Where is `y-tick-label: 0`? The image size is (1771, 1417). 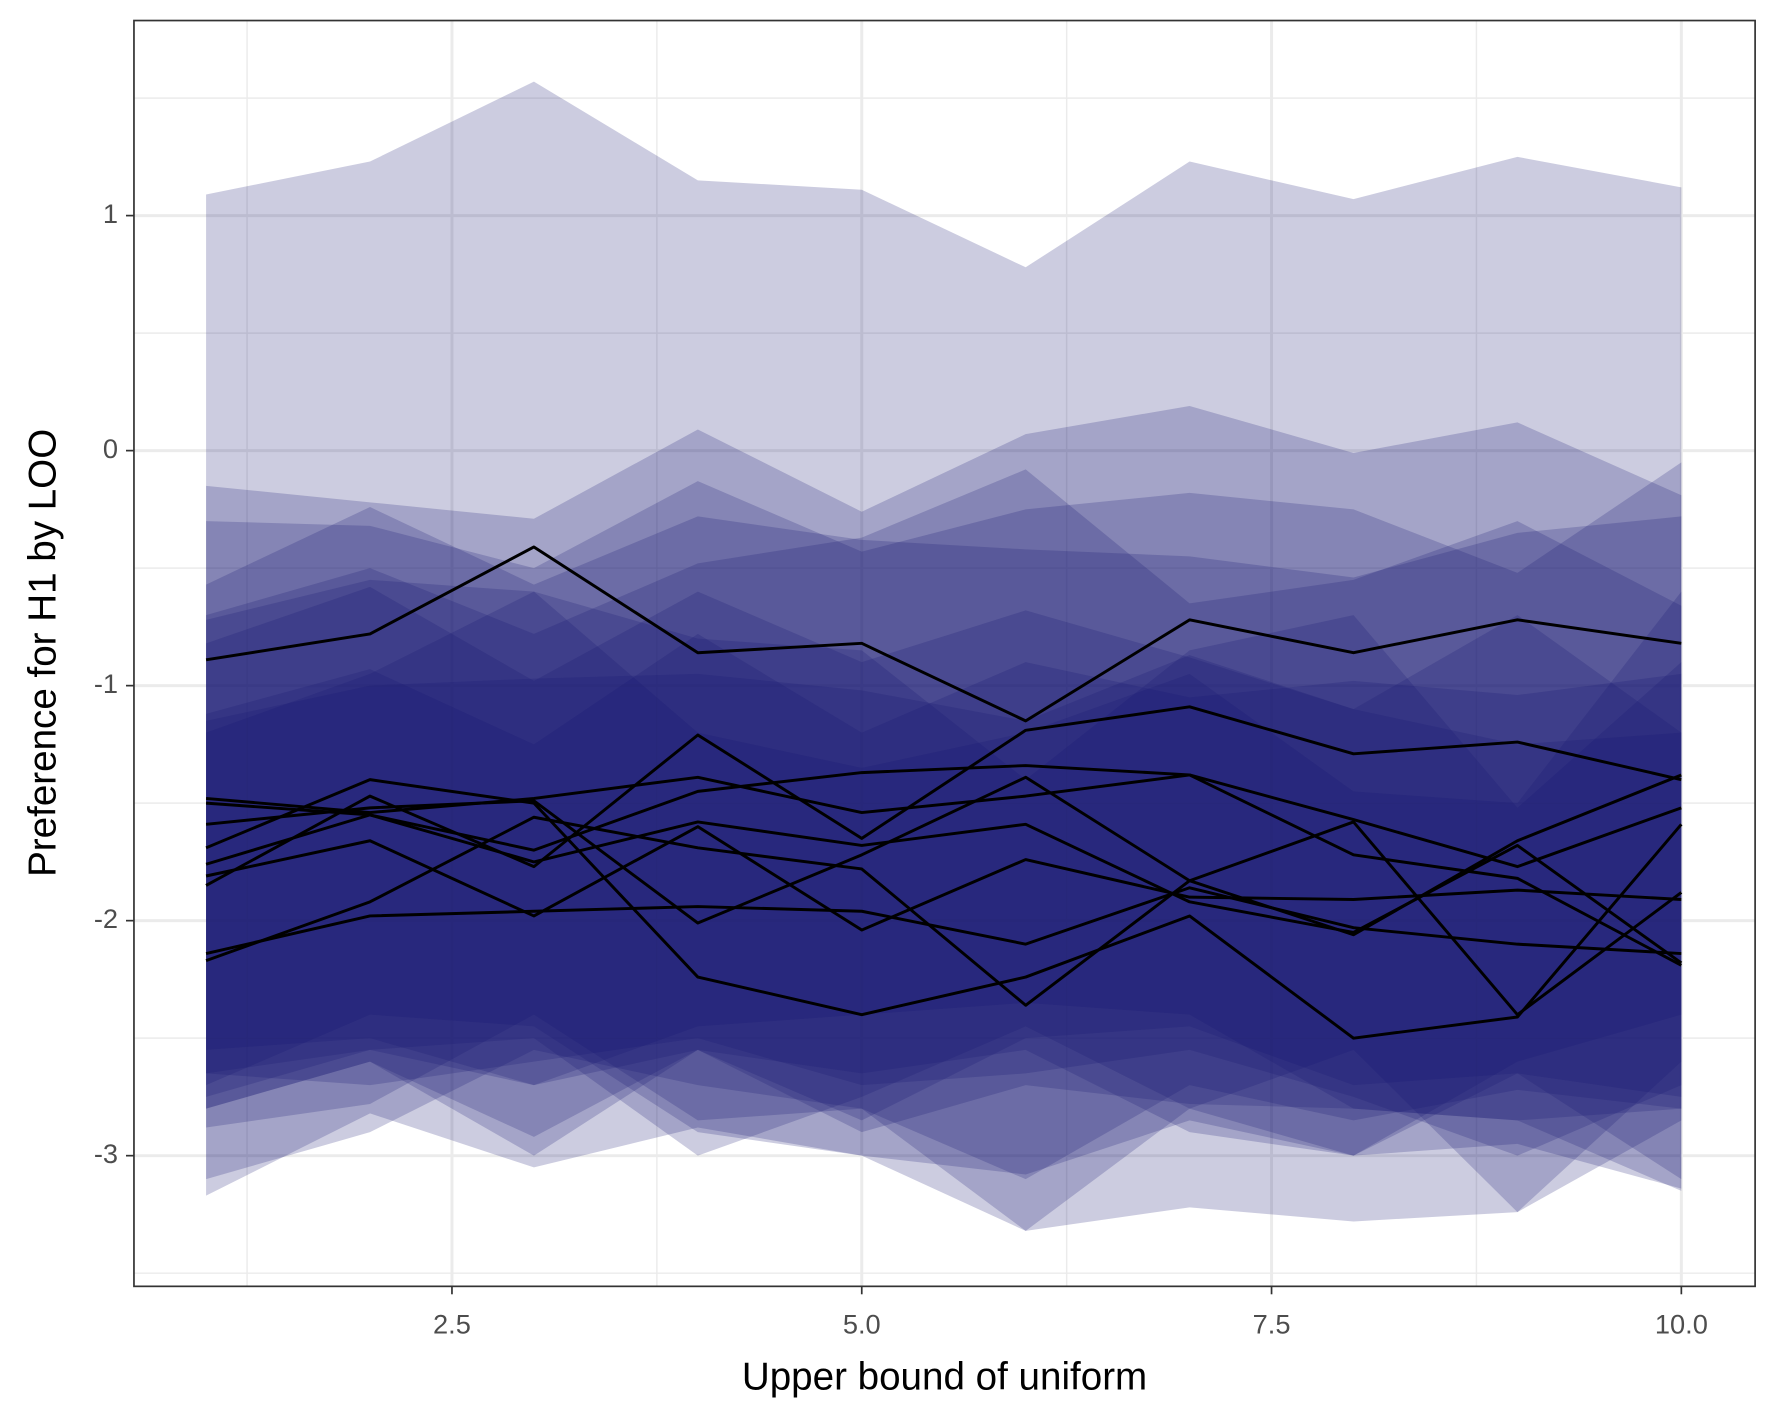 y-tick-label: 0 is located at coordinates (110, 448).